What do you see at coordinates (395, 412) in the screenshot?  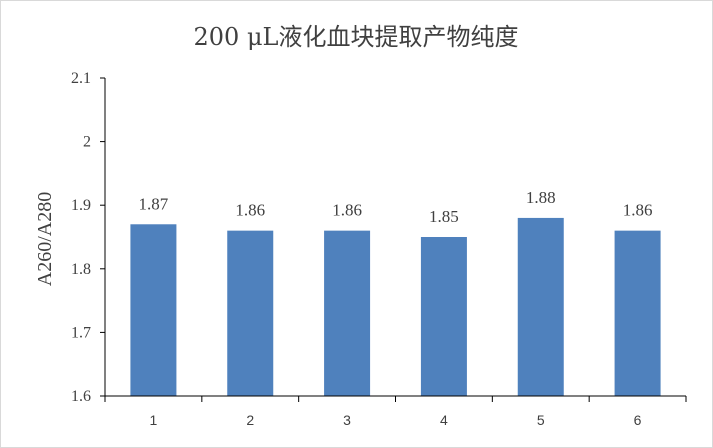 I see `x-axis-ticks: 1 2 3 4 5 6` at bounding box center [395, 412].